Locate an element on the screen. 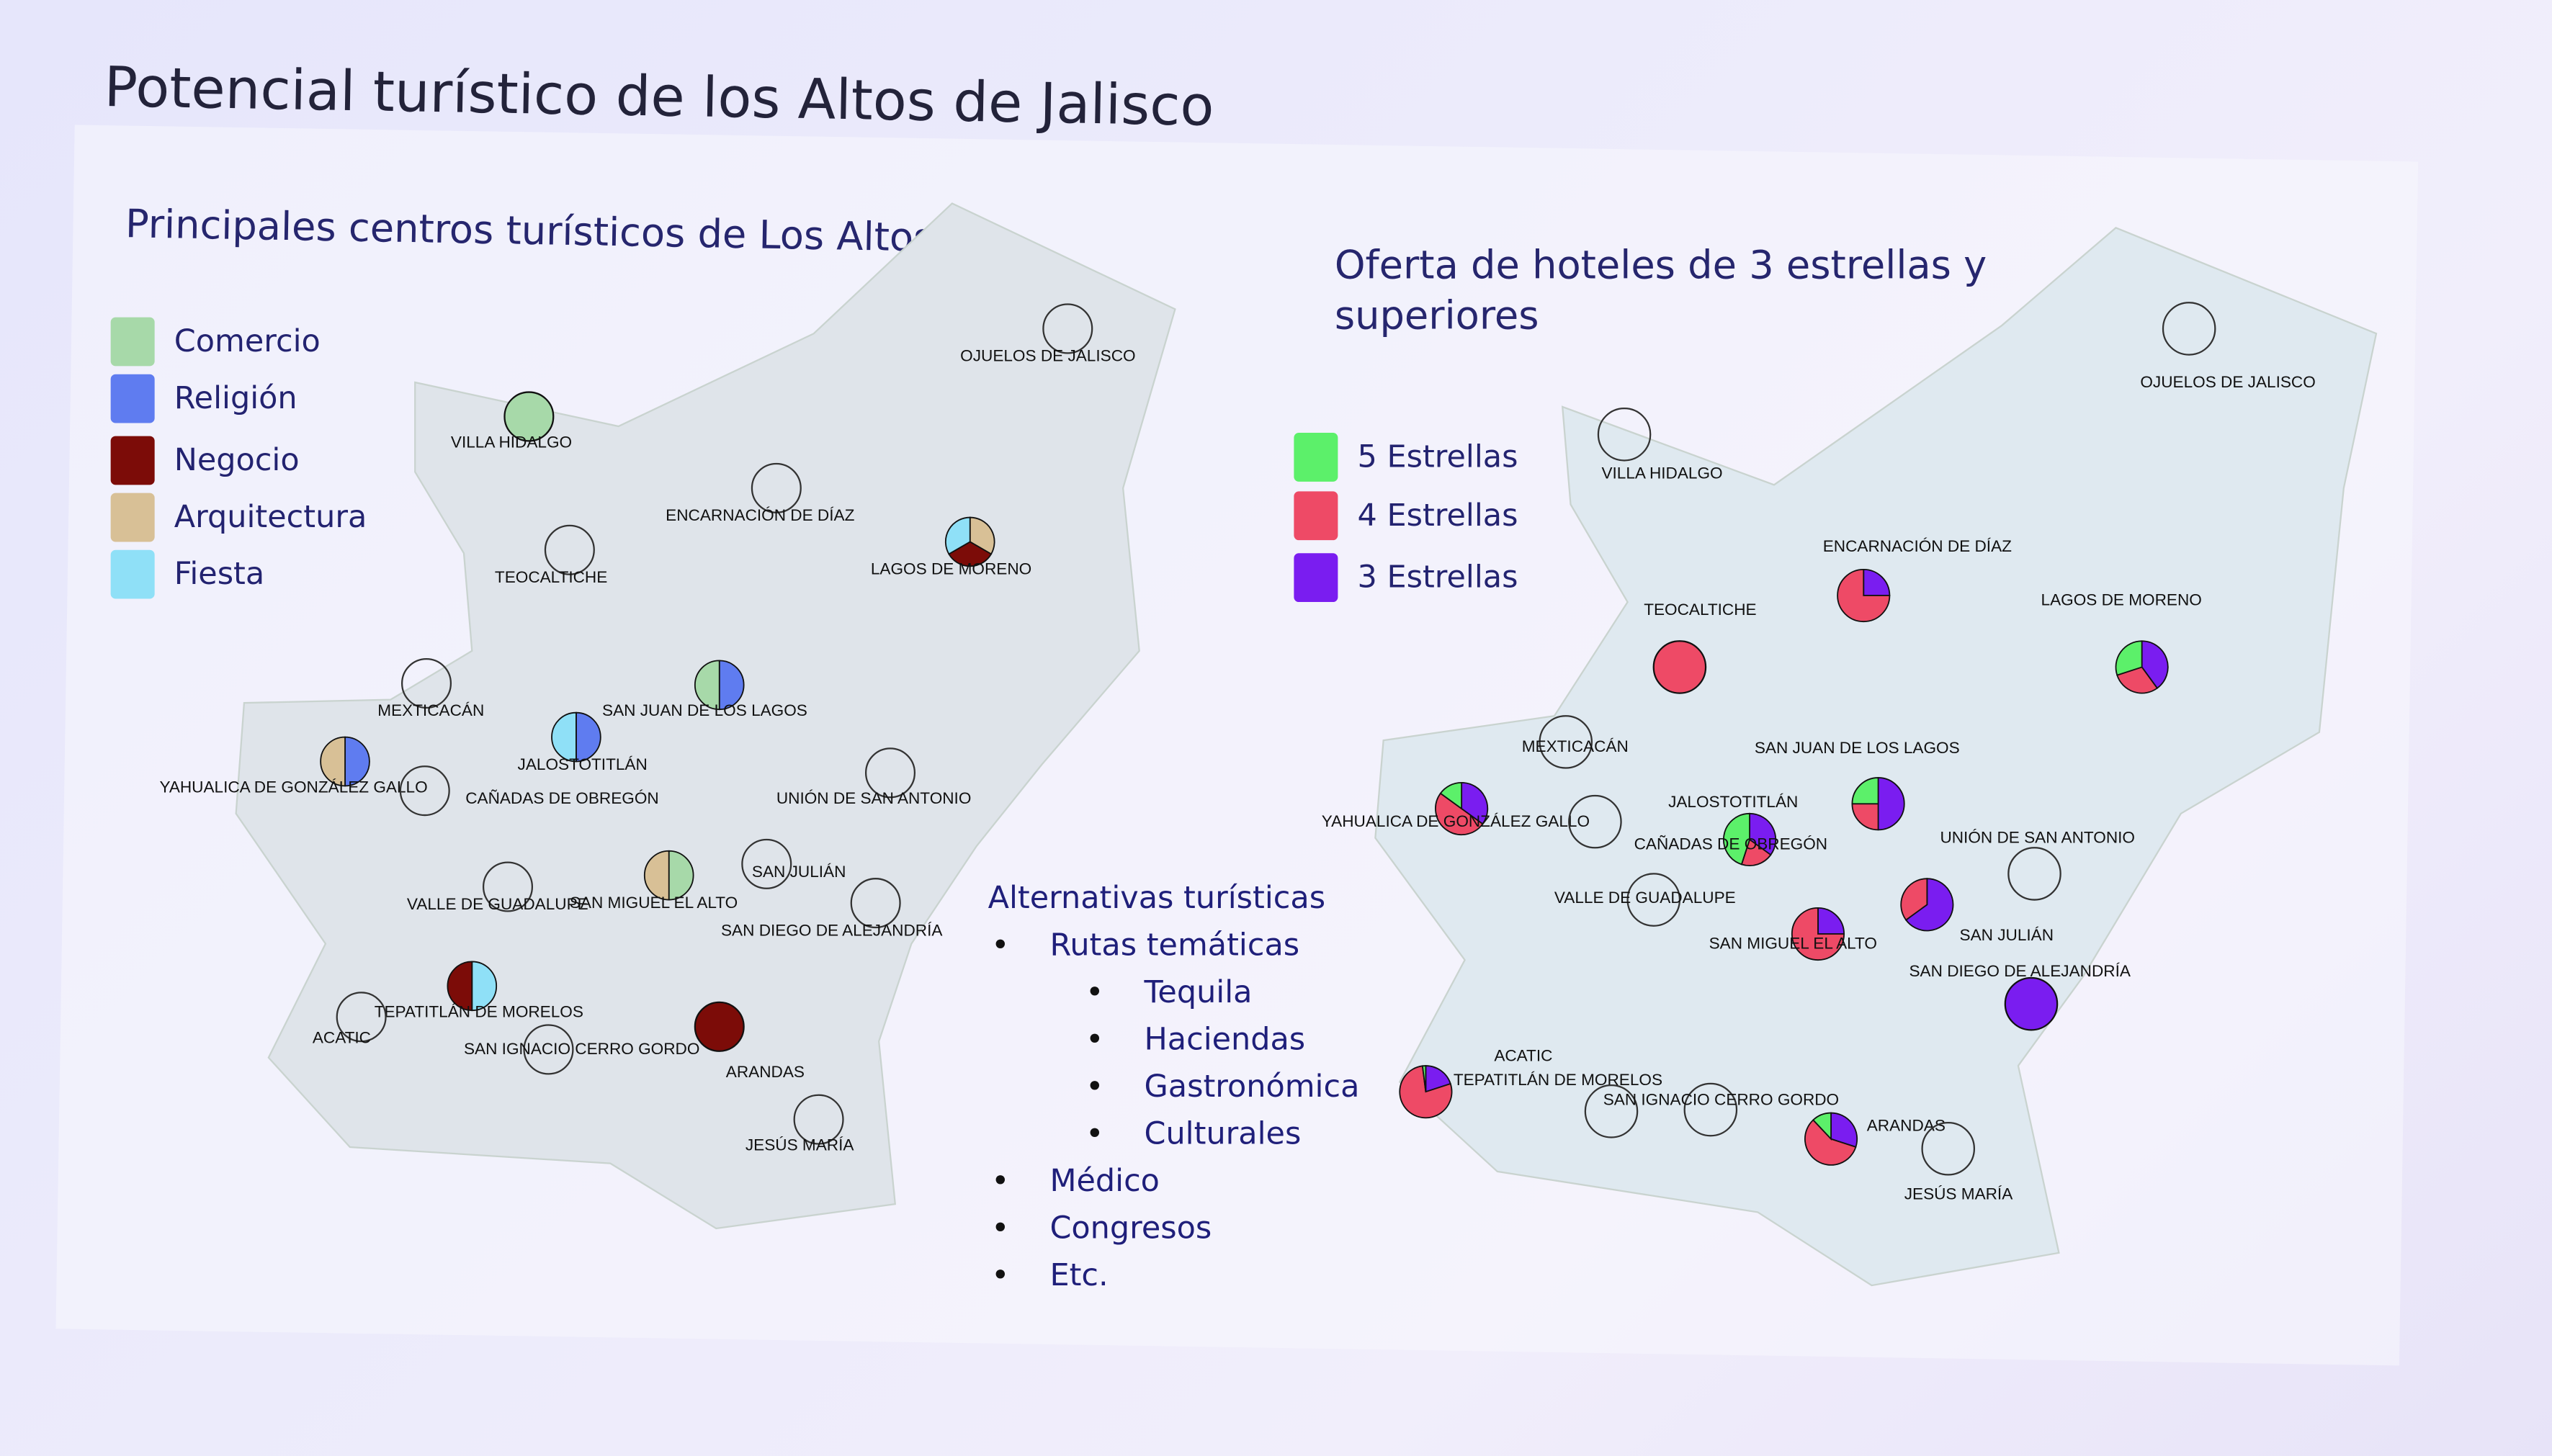 This screenshot has height=1456, width=2552. municipality-label: ACATIC is located at coordinates (342, 1037).